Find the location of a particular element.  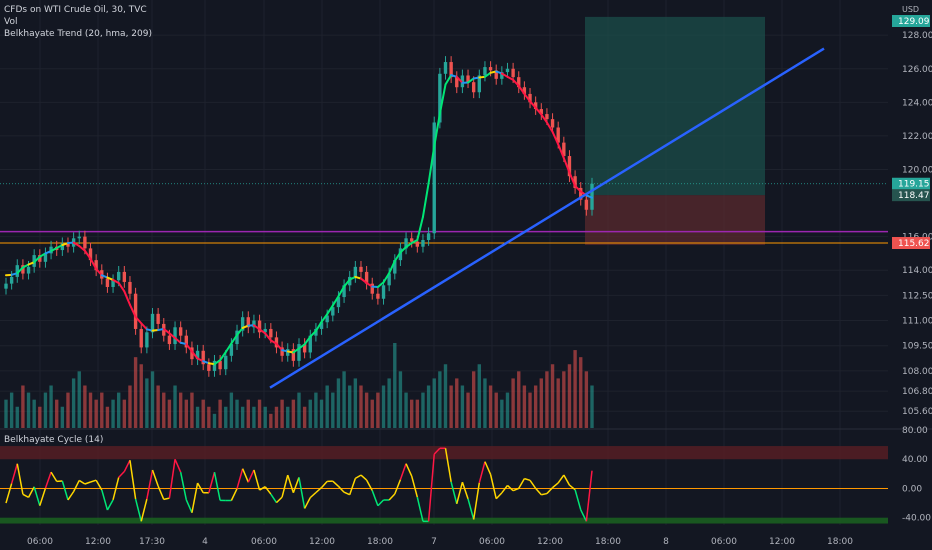

price-tick: 114.00 is located at coordinates (917, 271).